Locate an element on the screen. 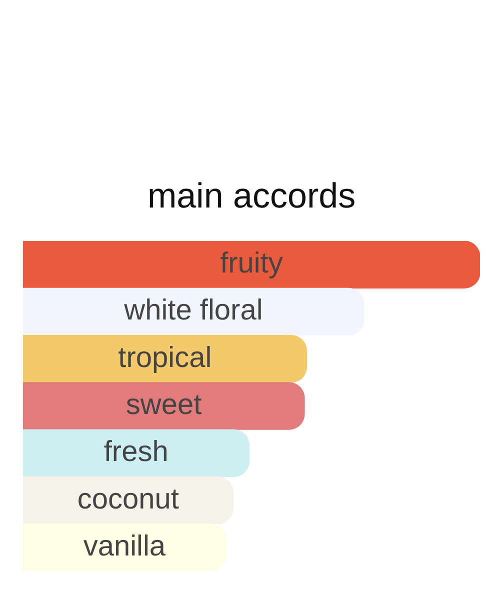 This screenshot has height=598, width=500. chart-title: main accords is located at coordinates (251, 196).